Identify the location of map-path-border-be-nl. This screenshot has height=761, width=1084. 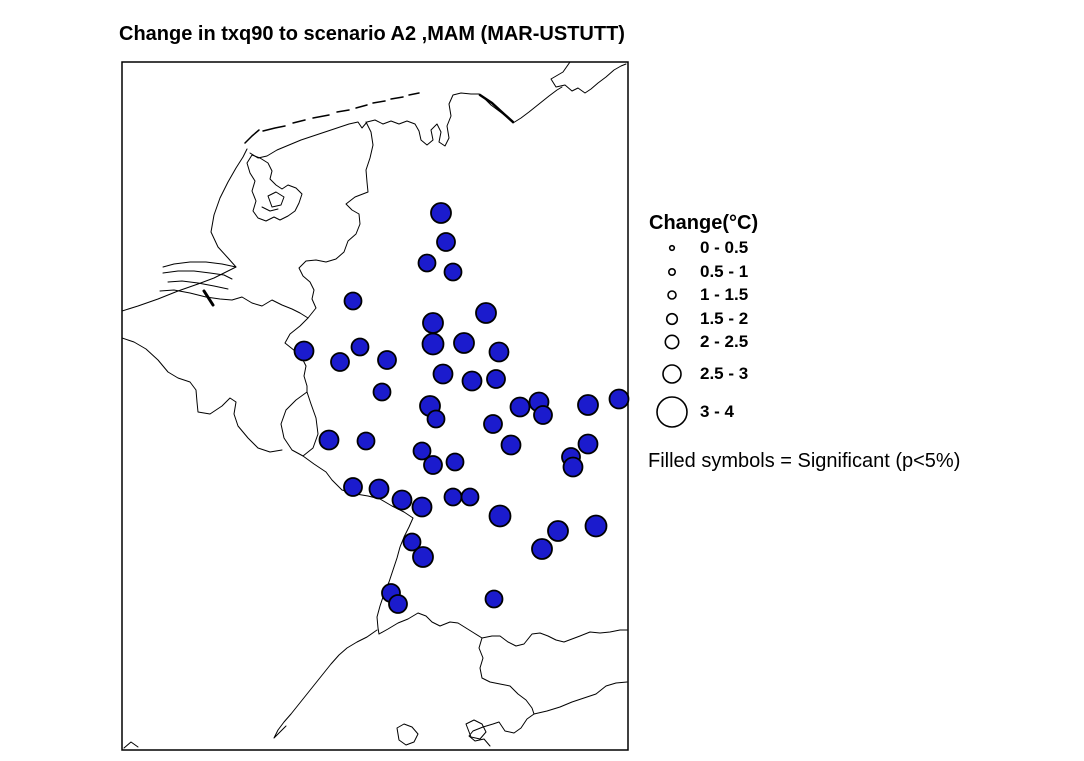
(270, 307).